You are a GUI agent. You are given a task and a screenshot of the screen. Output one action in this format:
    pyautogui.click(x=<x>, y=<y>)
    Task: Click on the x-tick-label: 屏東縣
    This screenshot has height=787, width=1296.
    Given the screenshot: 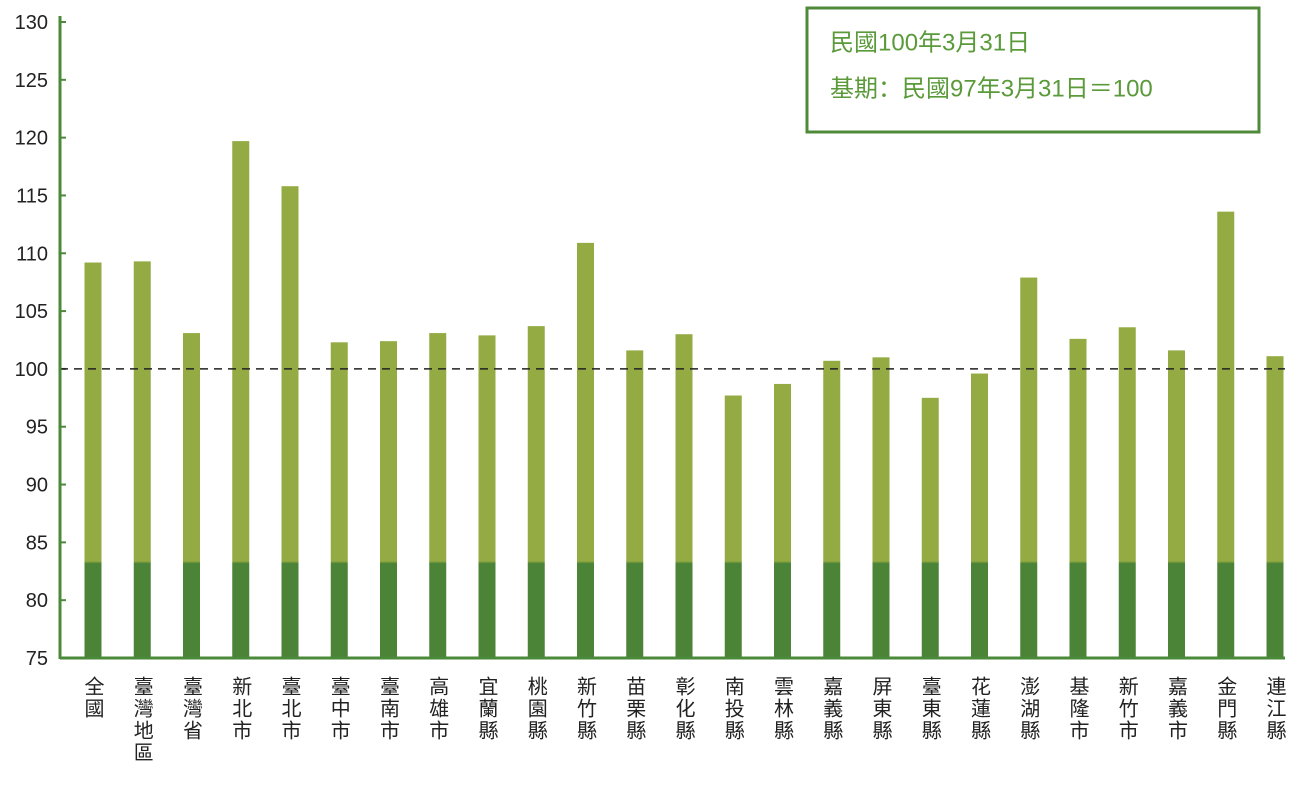 What is the action you would take?
    pyautogui.click(x=881, y=709)
    